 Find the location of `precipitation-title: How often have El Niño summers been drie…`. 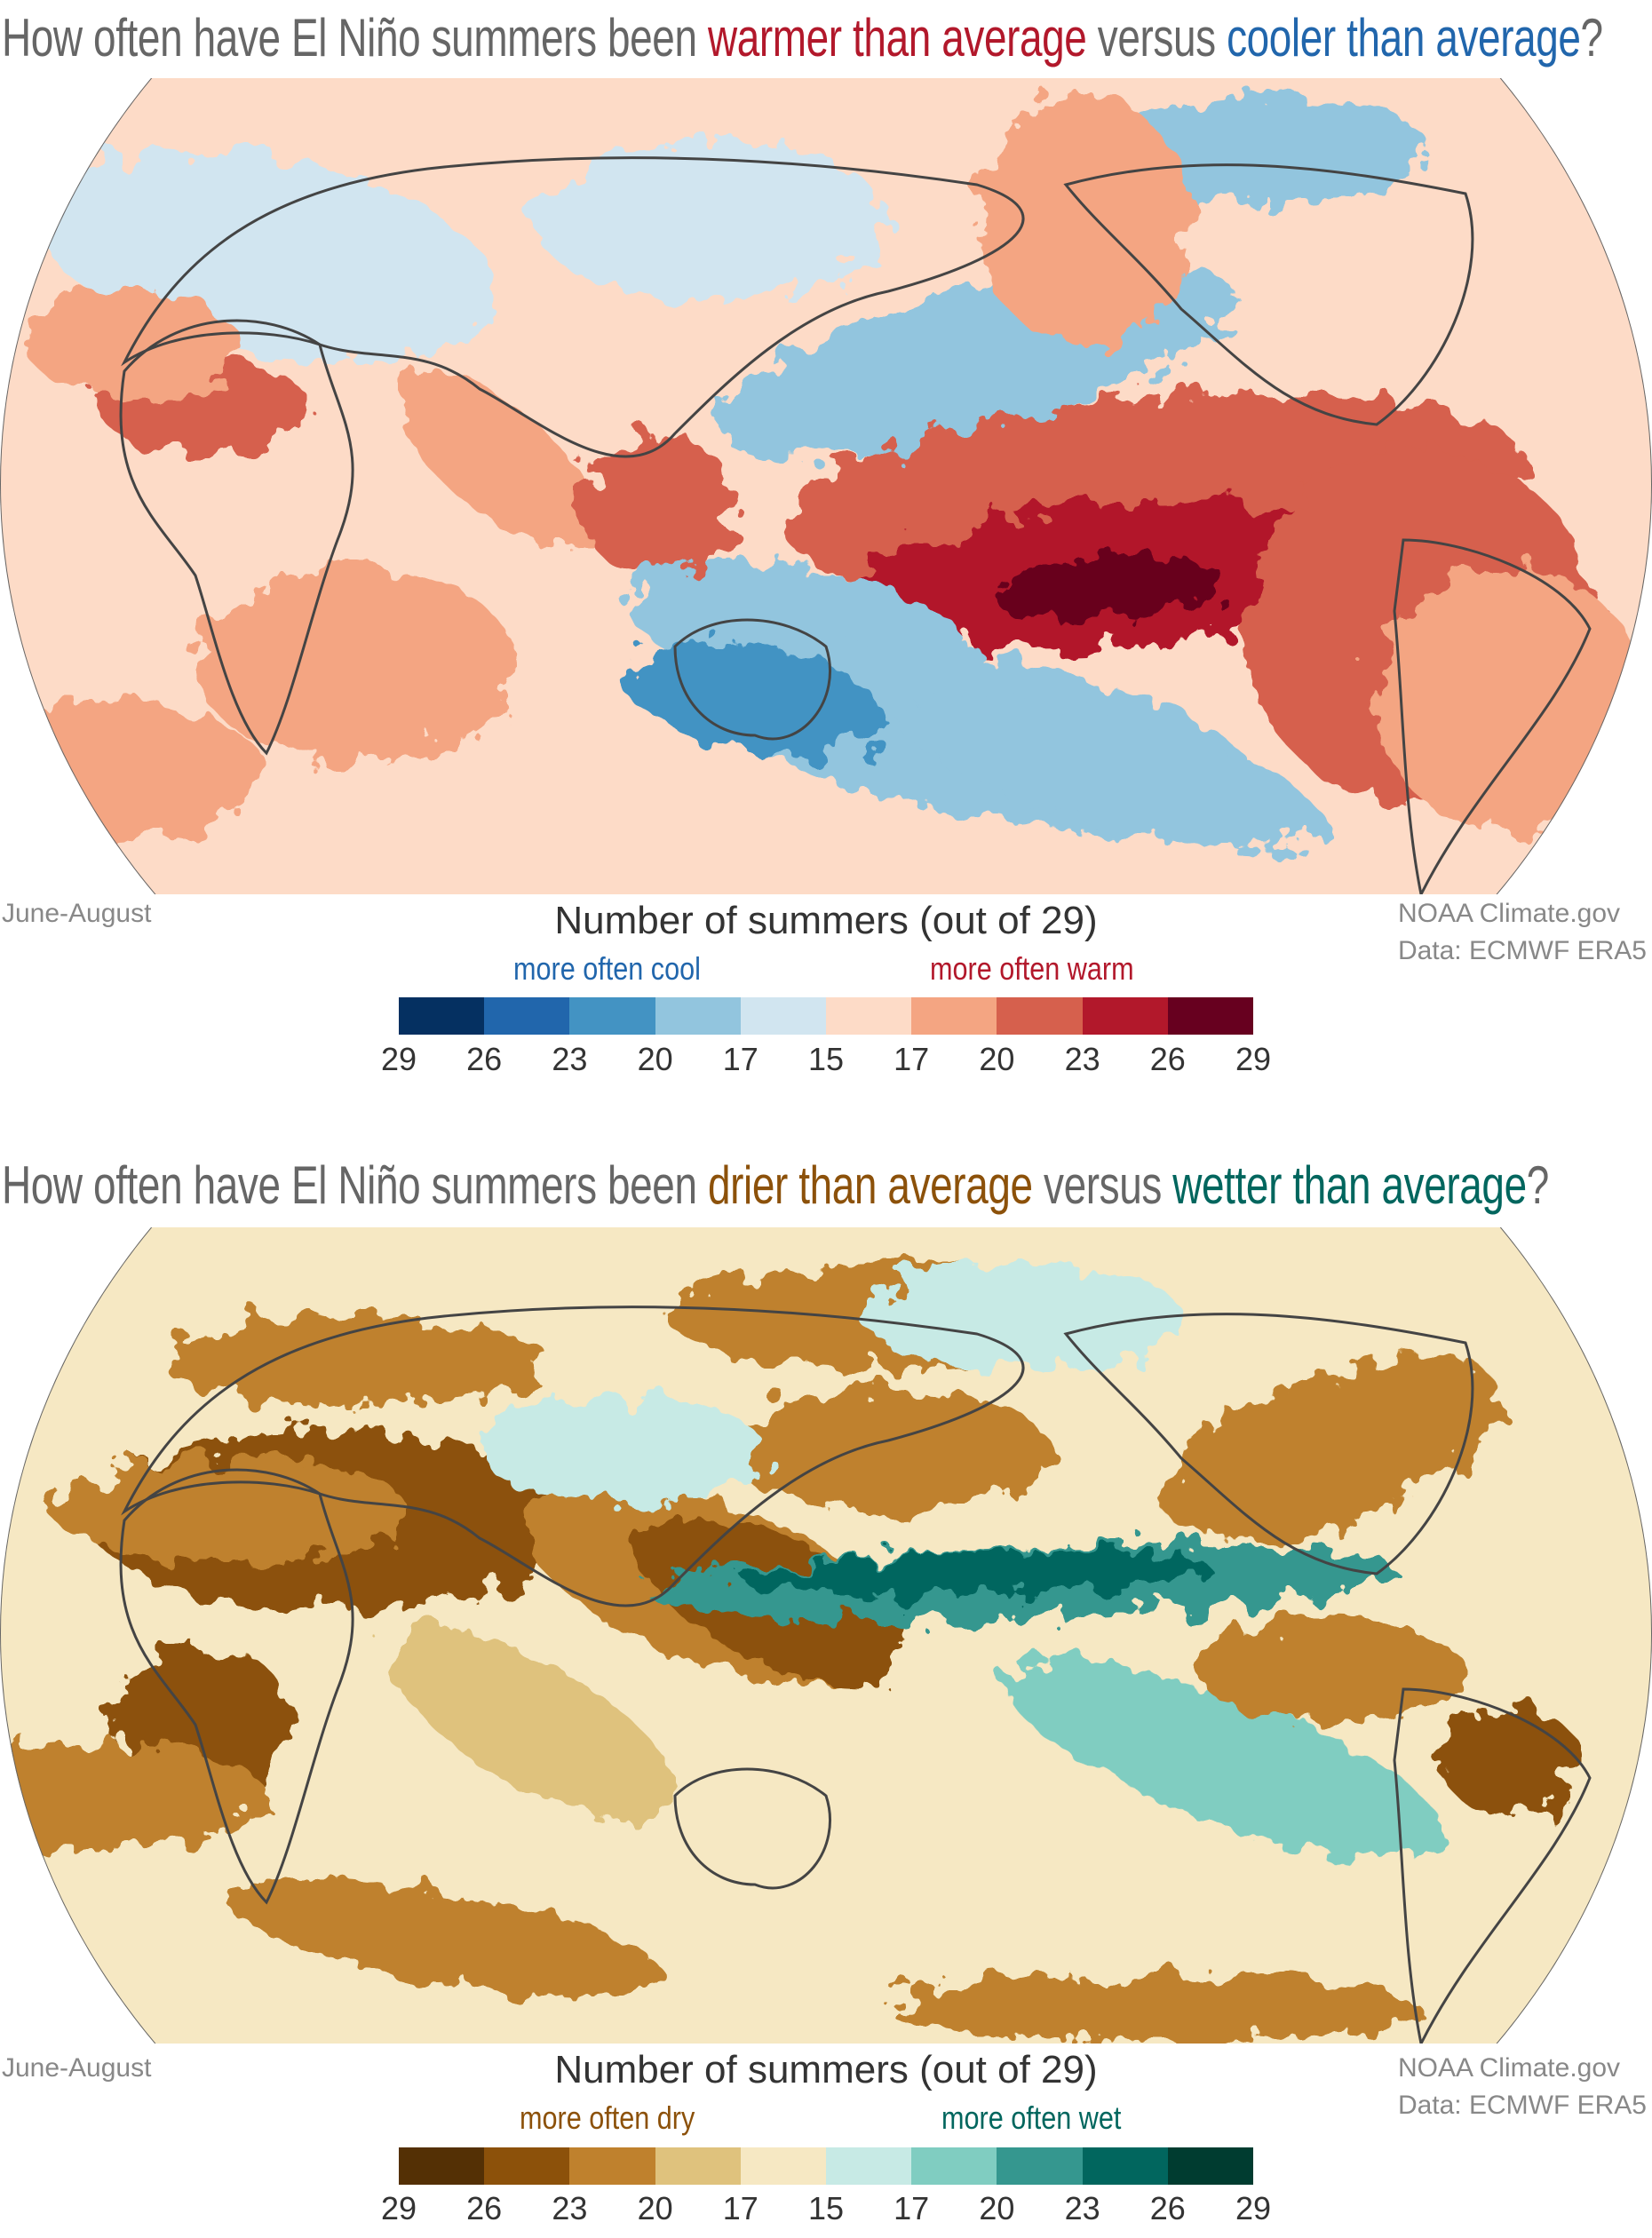

precipitation-title: How often have El Niño summers been drie… is located at coordinates (775, 1185).